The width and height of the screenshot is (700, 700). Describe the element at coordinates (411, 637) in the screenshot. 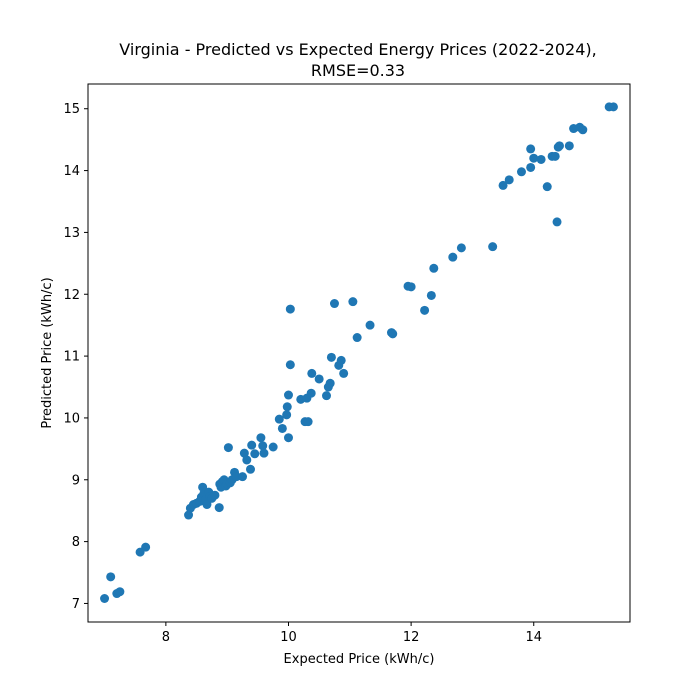

I see `x-tick-label: 12` at that location.